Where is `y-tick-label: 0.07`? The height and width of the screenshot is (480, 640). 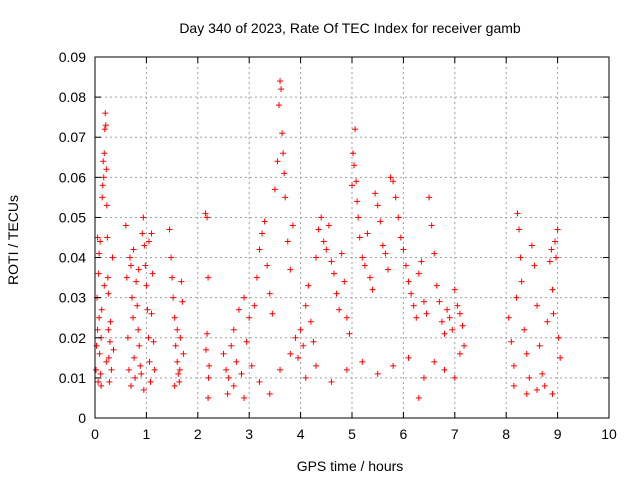
y-tick-label: 0.07 is located at coordinates (72, 137).